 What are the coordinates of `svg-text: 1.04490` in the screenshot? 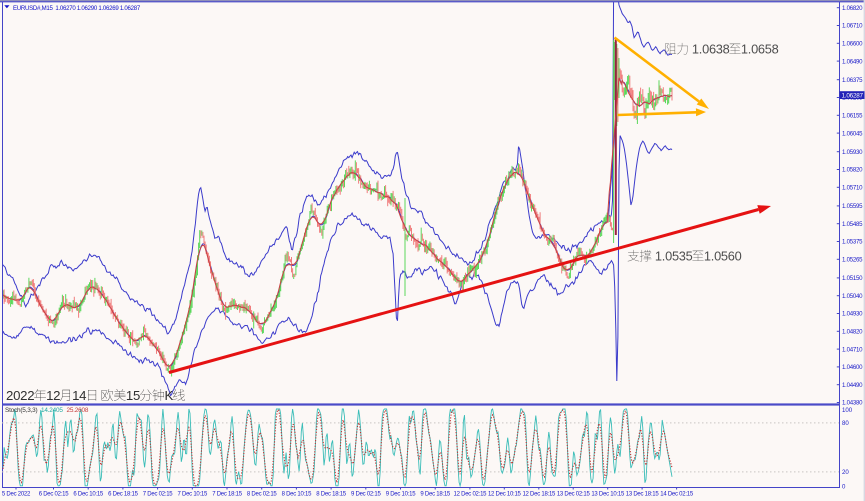 It's located at (852, 385).